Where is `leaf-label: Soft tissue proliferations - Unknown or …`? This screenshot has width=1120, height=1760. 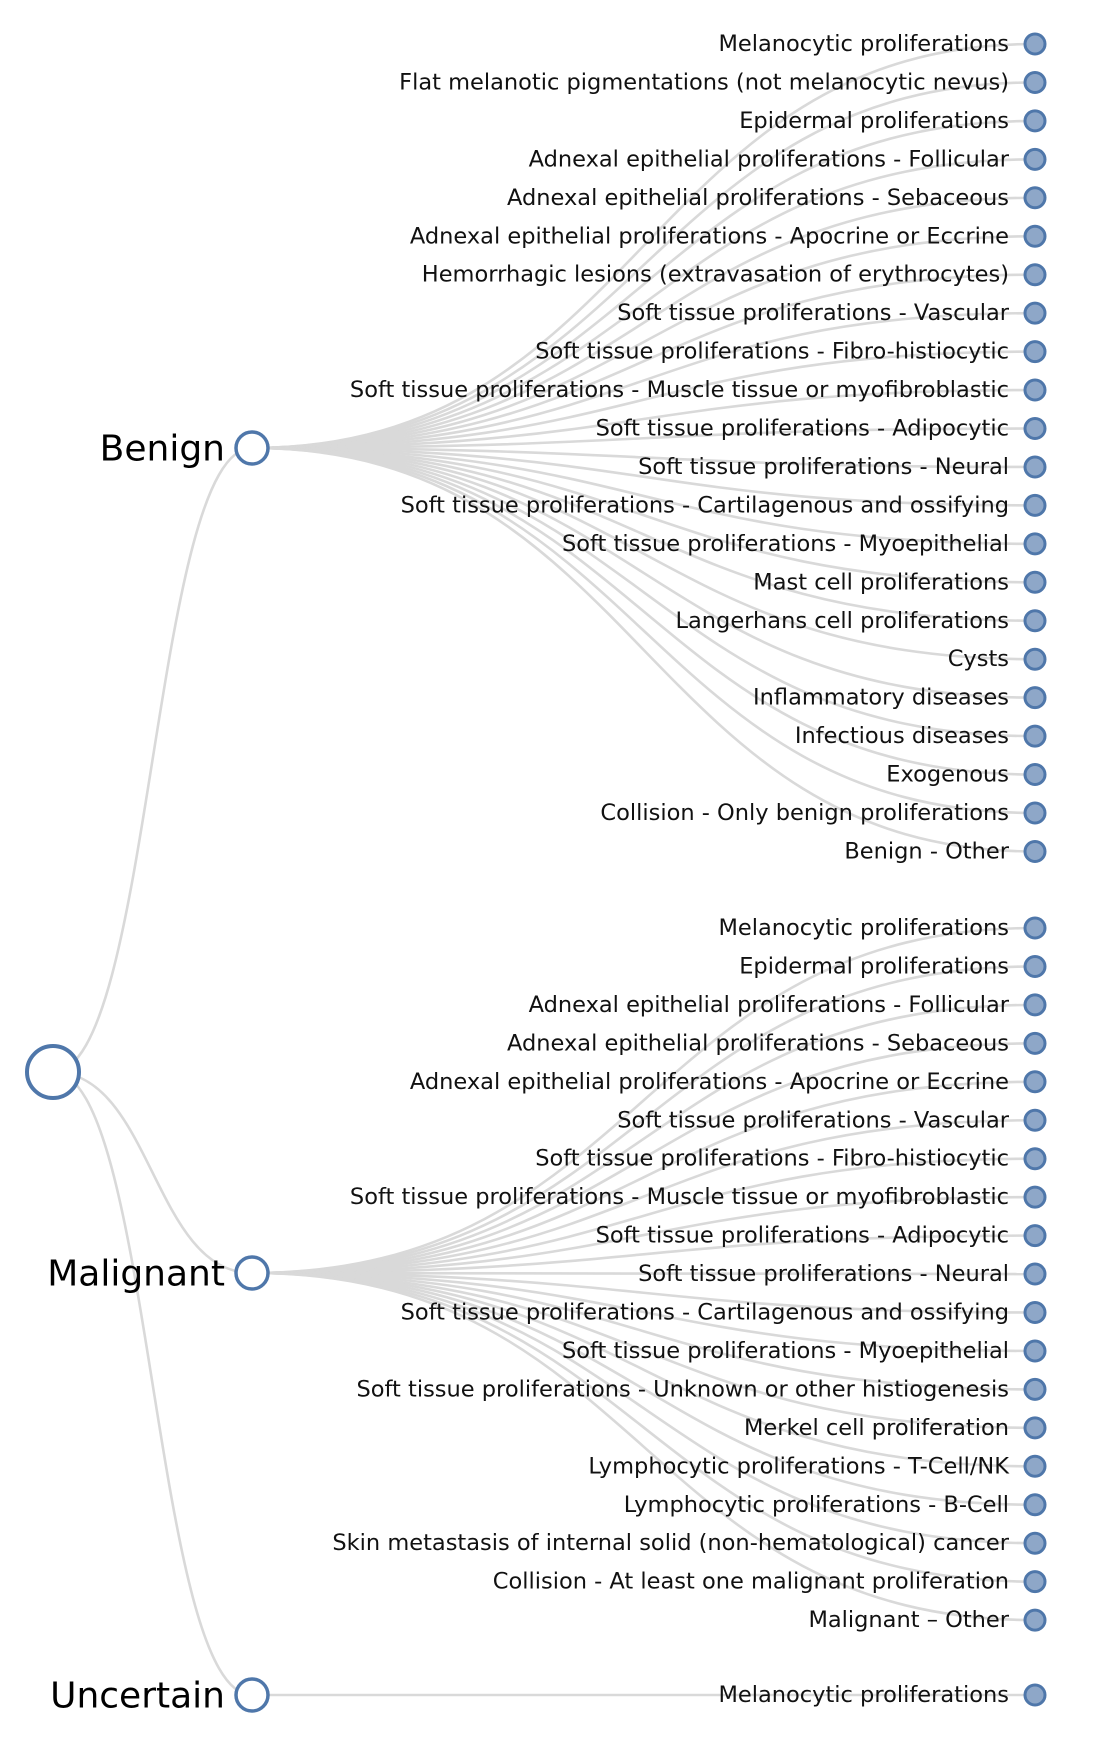
leaf-label: Soft tissue proliferations - Unknown or … is located at coordinates (682, 1389).